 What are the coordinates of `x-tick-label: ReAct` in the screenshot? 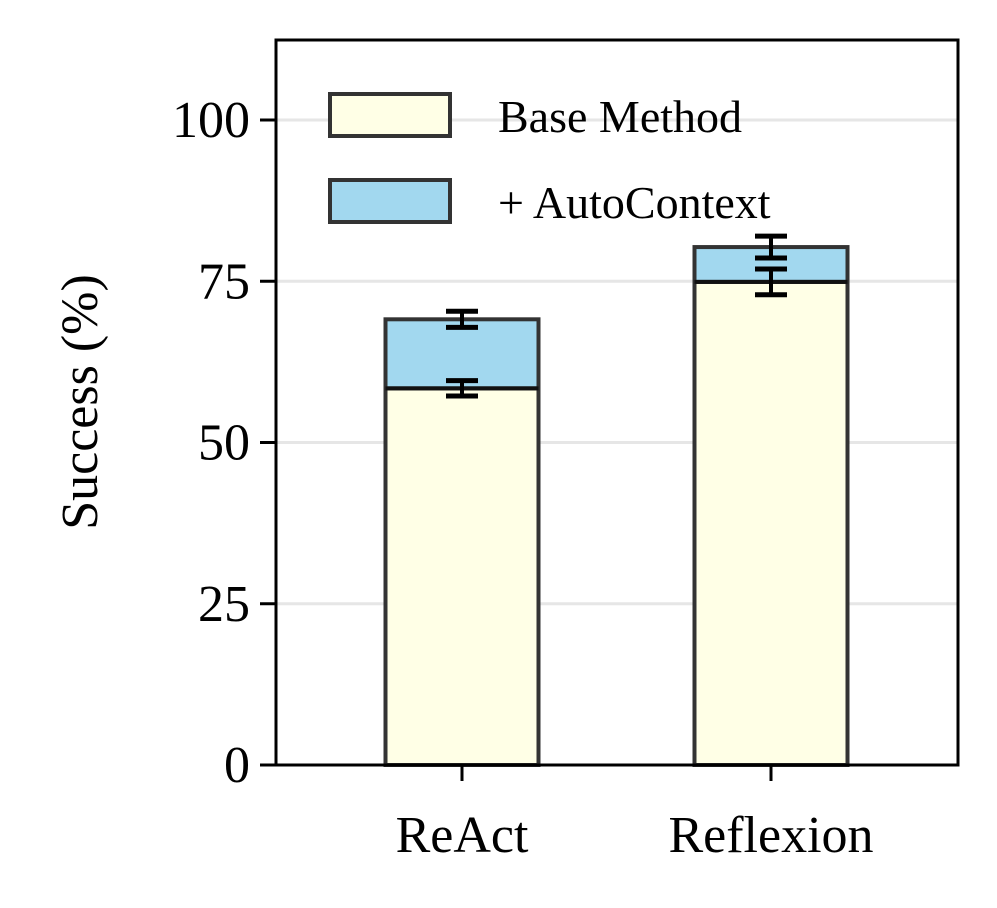 It's located at (462, 835).